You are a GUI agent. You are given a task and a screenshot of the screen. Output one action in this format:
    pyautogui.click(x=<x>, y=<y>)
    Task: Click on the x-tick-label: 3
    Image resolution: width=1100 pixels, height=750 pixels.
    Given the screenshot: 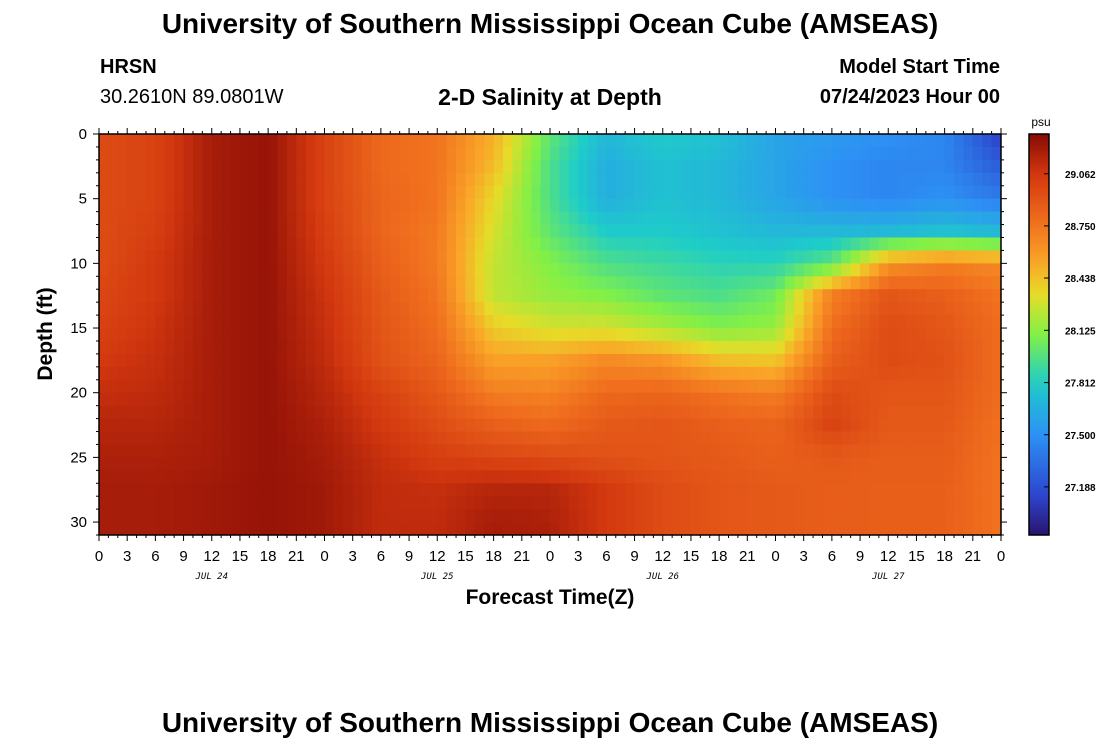 What is the action you would take?
    pyautogui.click(x=353, y=556)
    